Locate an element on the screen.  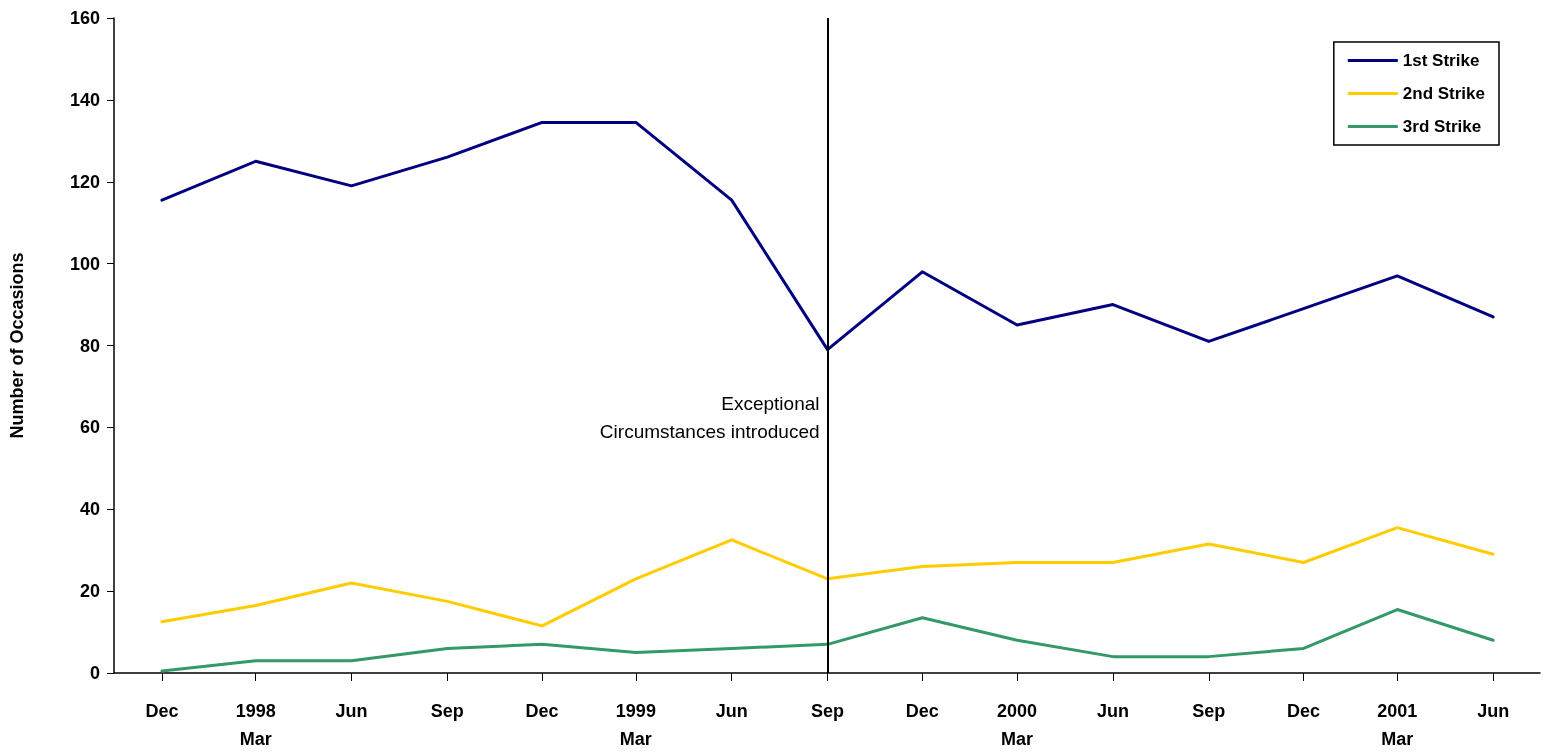
ref-line-label: Exceptional Circumstances introduced is located at coordinates (709, 418).